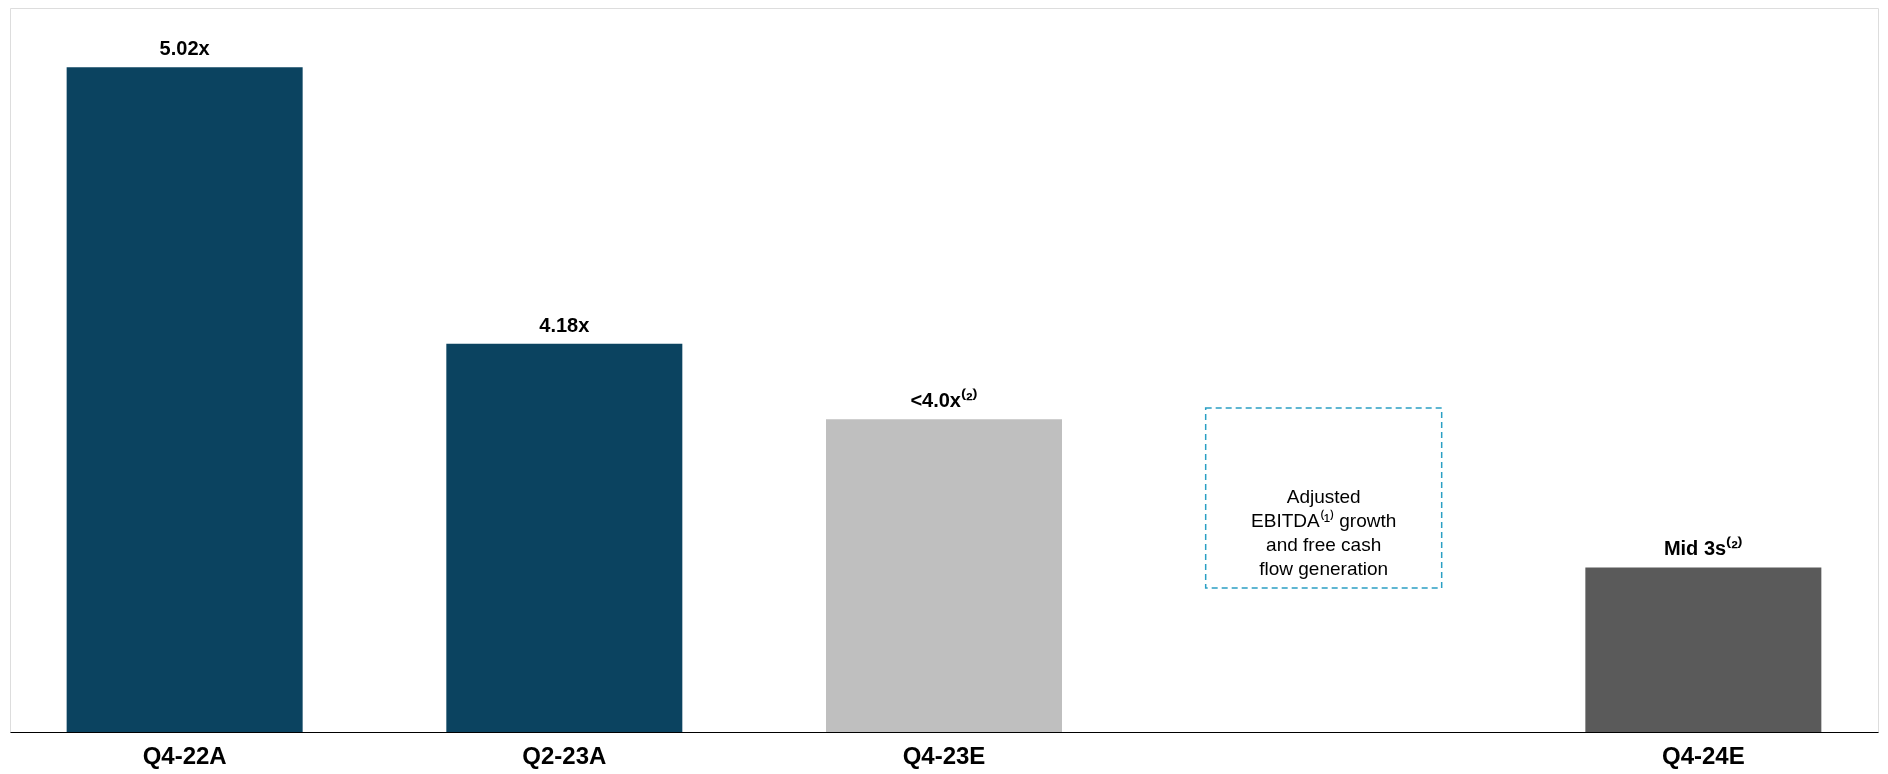 This screenshot has height=774, width=1888. Describe the element at coordinates (1703, 548) in the screenshot. I see `data-label: Mid 3s⁽²⁾` at that location.